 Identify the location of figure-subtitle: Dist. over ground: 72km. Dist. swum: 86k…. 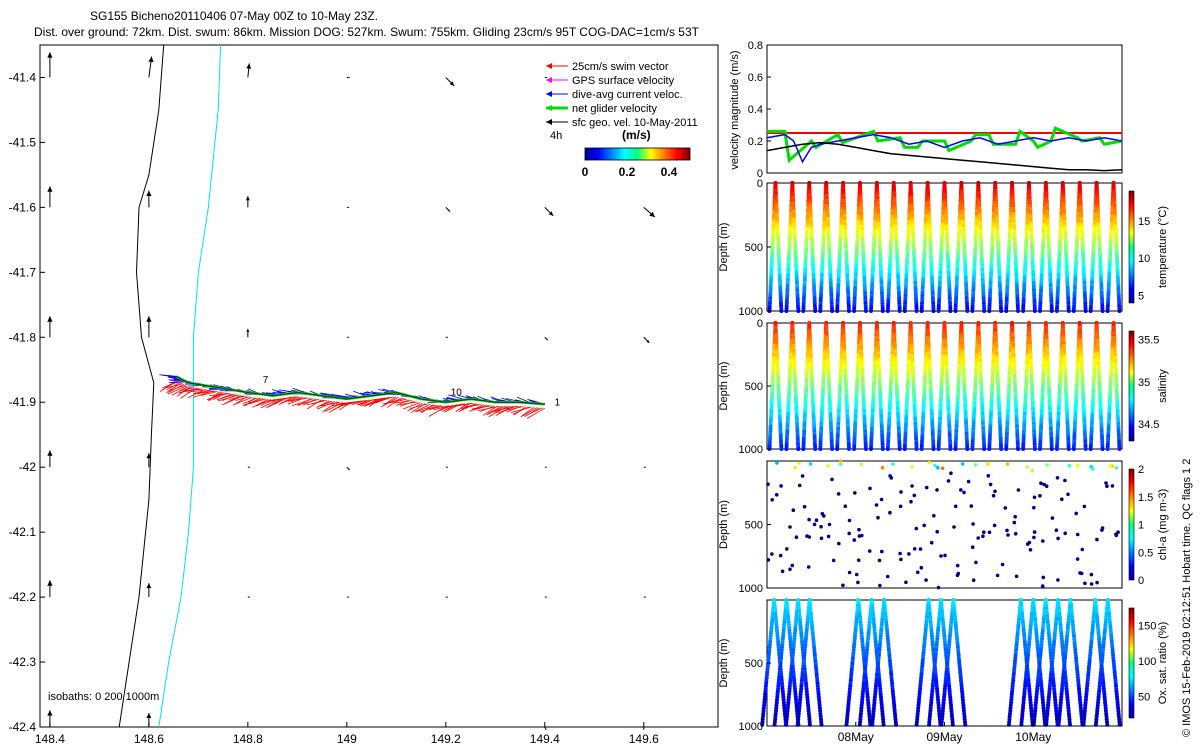
(367, 32).